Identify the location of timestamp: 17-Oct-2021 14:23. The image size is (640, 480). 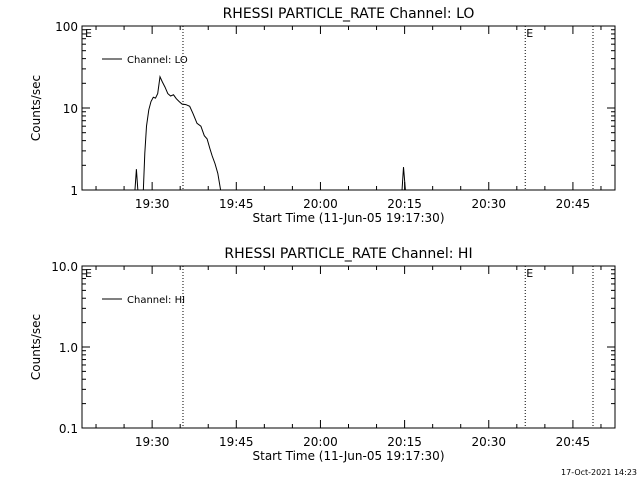
(599, 472).